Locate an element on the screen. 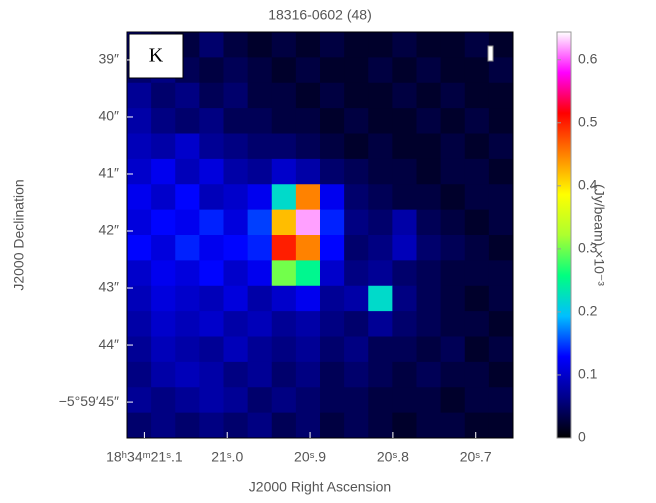 The image size is (656, 503). x-tick-label: 20ˢ.9 is located at coordinates (310, 457).